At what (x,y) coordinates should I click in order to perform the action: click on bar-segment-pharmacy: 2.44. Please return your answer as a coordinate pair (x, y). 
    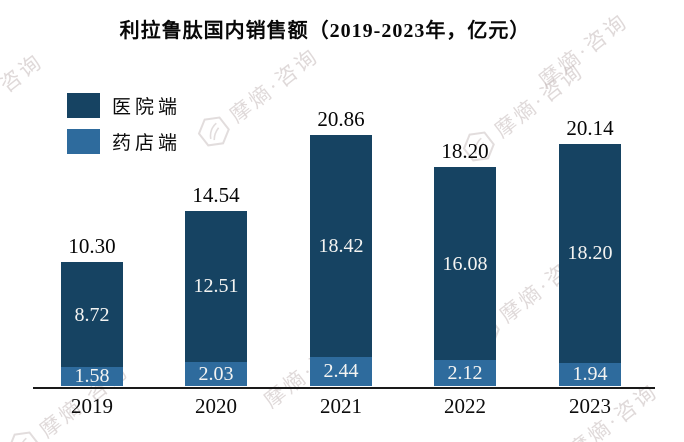
    Looking at the image, I should click on (341, 371).